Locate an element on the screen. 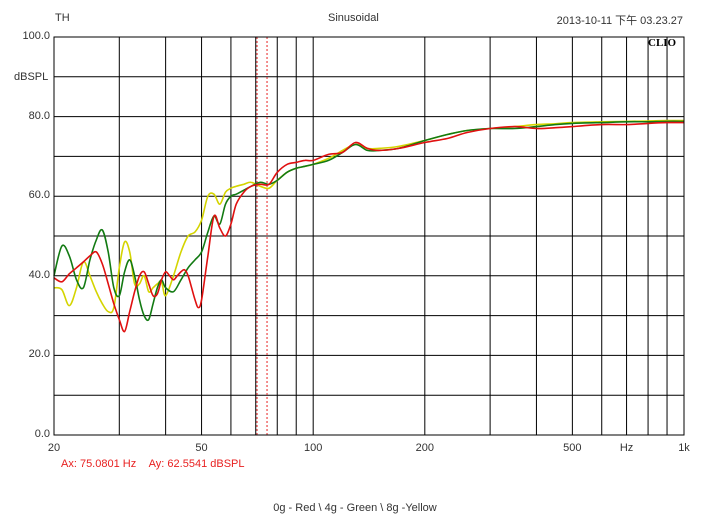 The height and width of the screenshot is (532, 710). legend: 0g - Red \ 4g - Green \ 8g -Yellow is located at coordinates (355, 508).